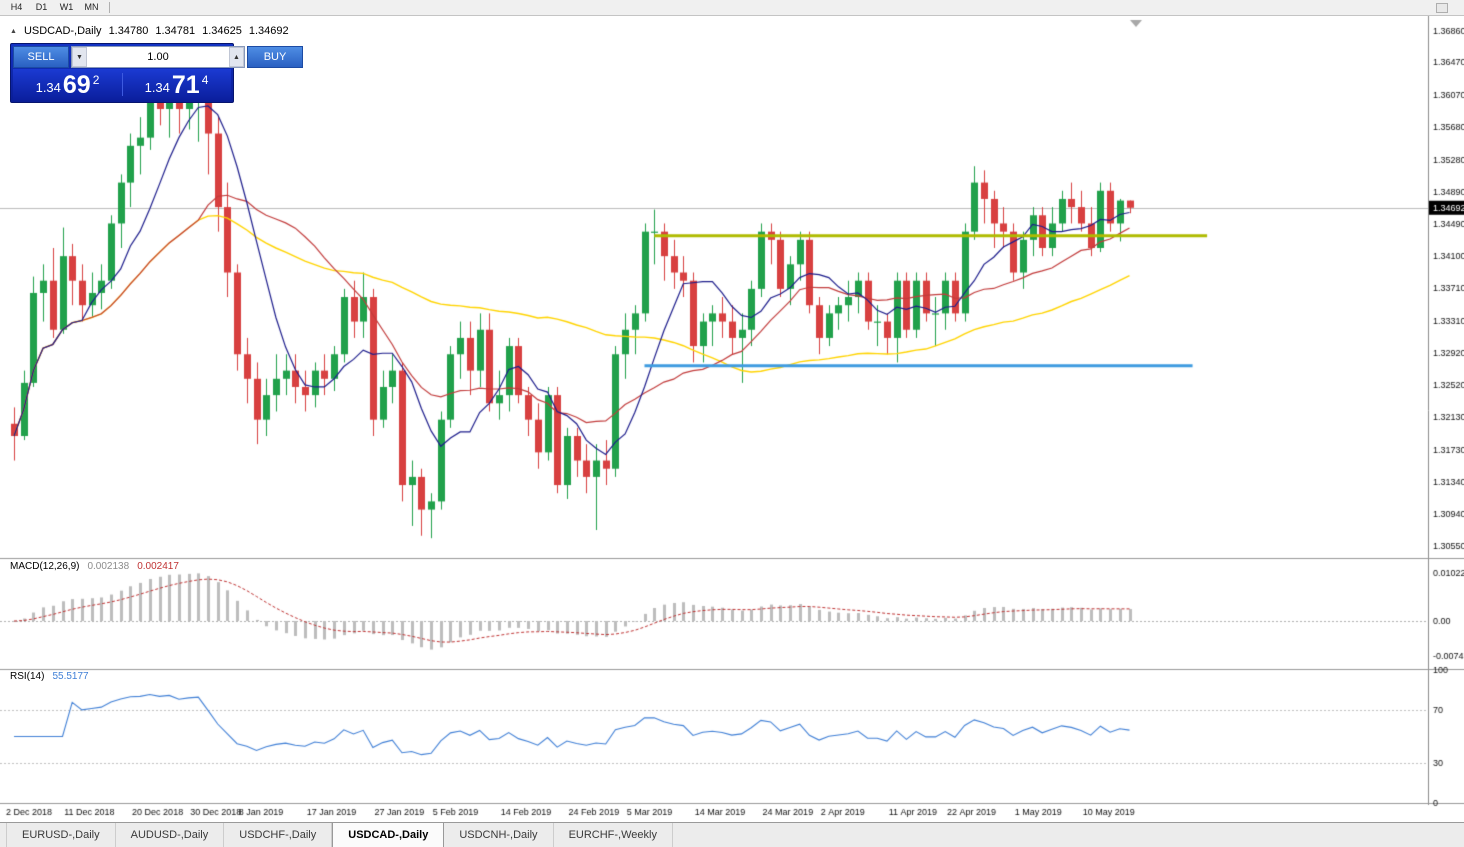 This screenshot has width=1464, height=847. What do you see at coordinates (1442, 8) in the screenshot?
I see `toolbar-overflow-button` at bounding box center [1442, 8].